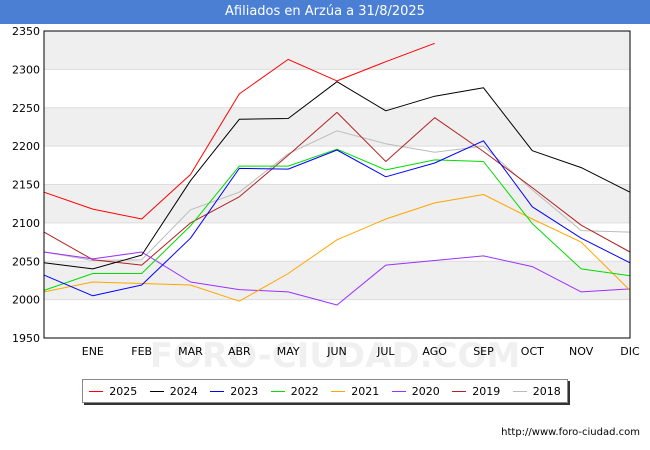  Describe the element at coordinates (434, 351) in the screenshot. I see `x-tick-label: AGO` at that location.